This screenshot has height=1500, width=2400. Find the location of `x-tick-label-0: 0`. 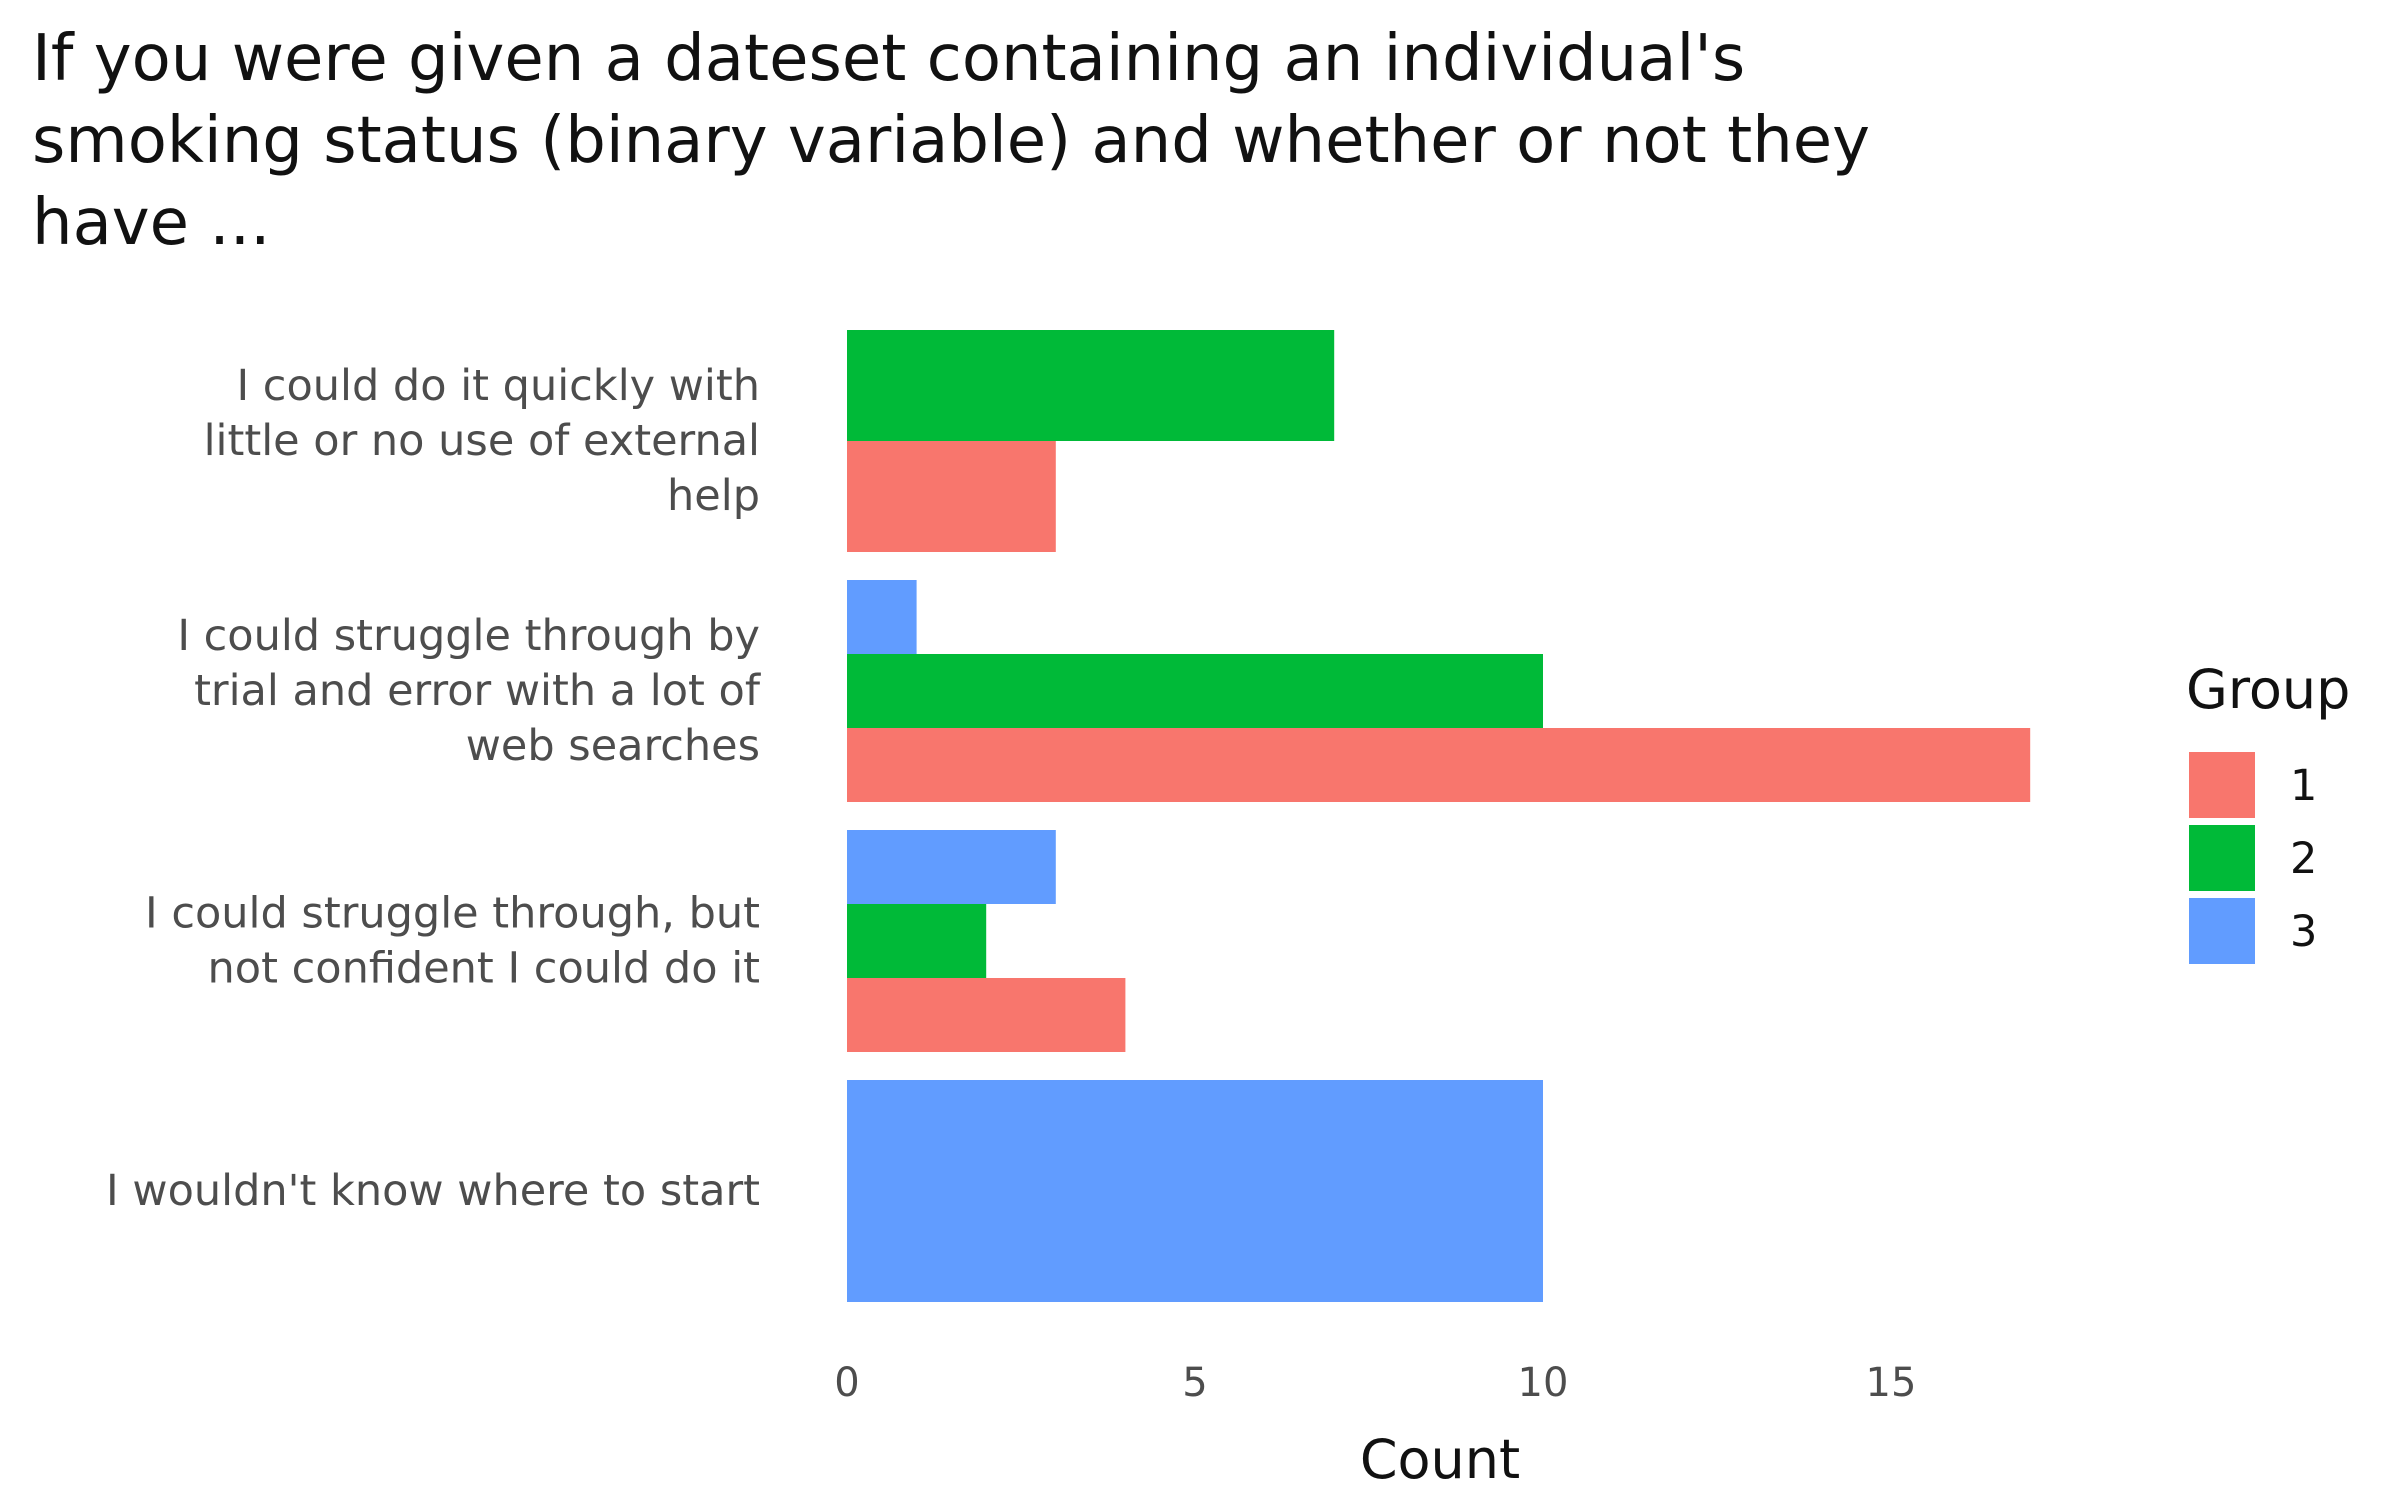

x-tick-label-0: 0 is located at coordinates (846, 1383).